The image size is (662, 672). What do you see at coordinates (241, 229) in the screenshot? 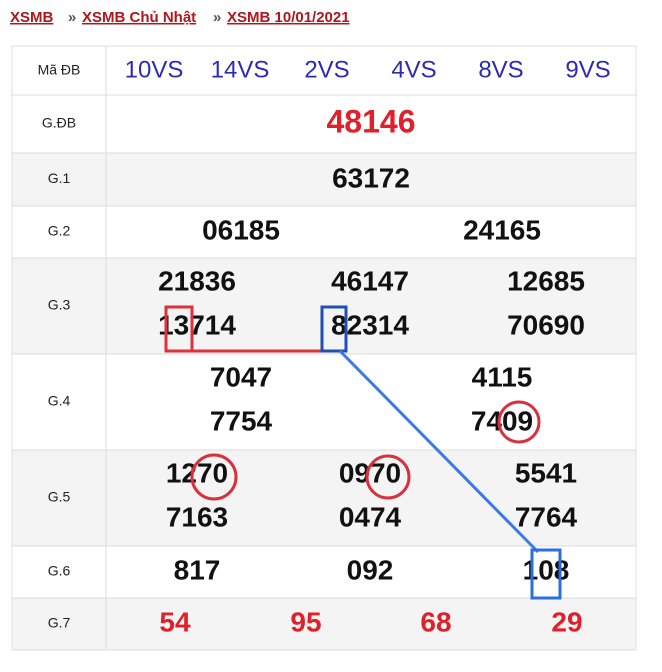
I see `prize-number: 06185` at bounding box center [241, 229].